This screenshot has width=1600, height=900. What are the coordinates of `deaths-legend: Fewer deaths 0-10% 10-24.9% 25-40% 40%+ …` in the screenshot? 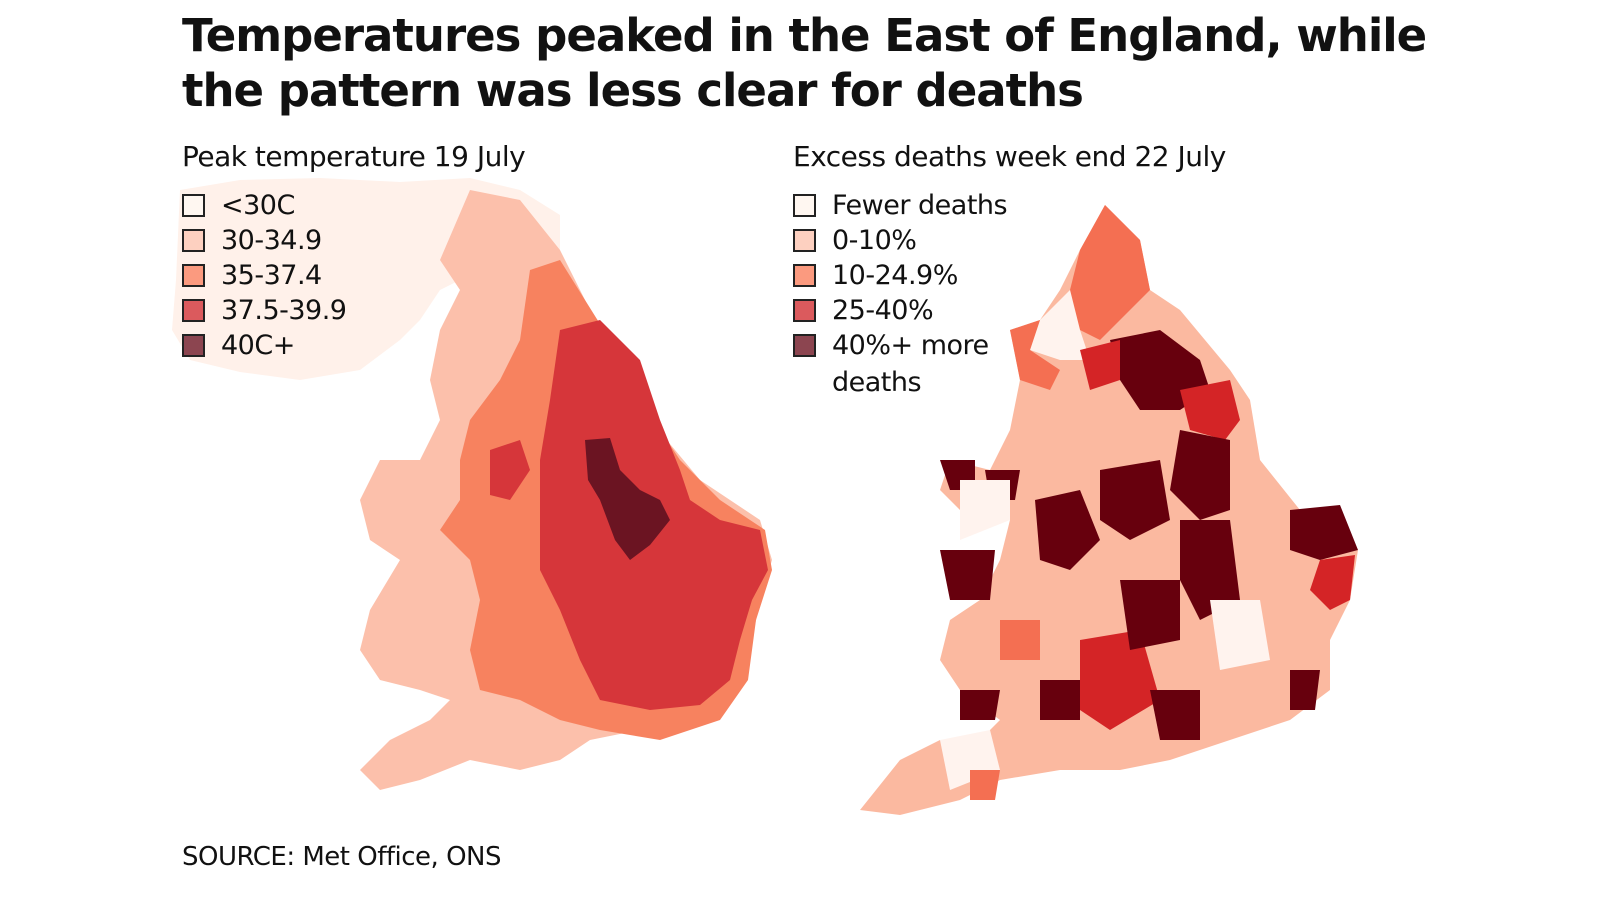 It's located at (900, 296).